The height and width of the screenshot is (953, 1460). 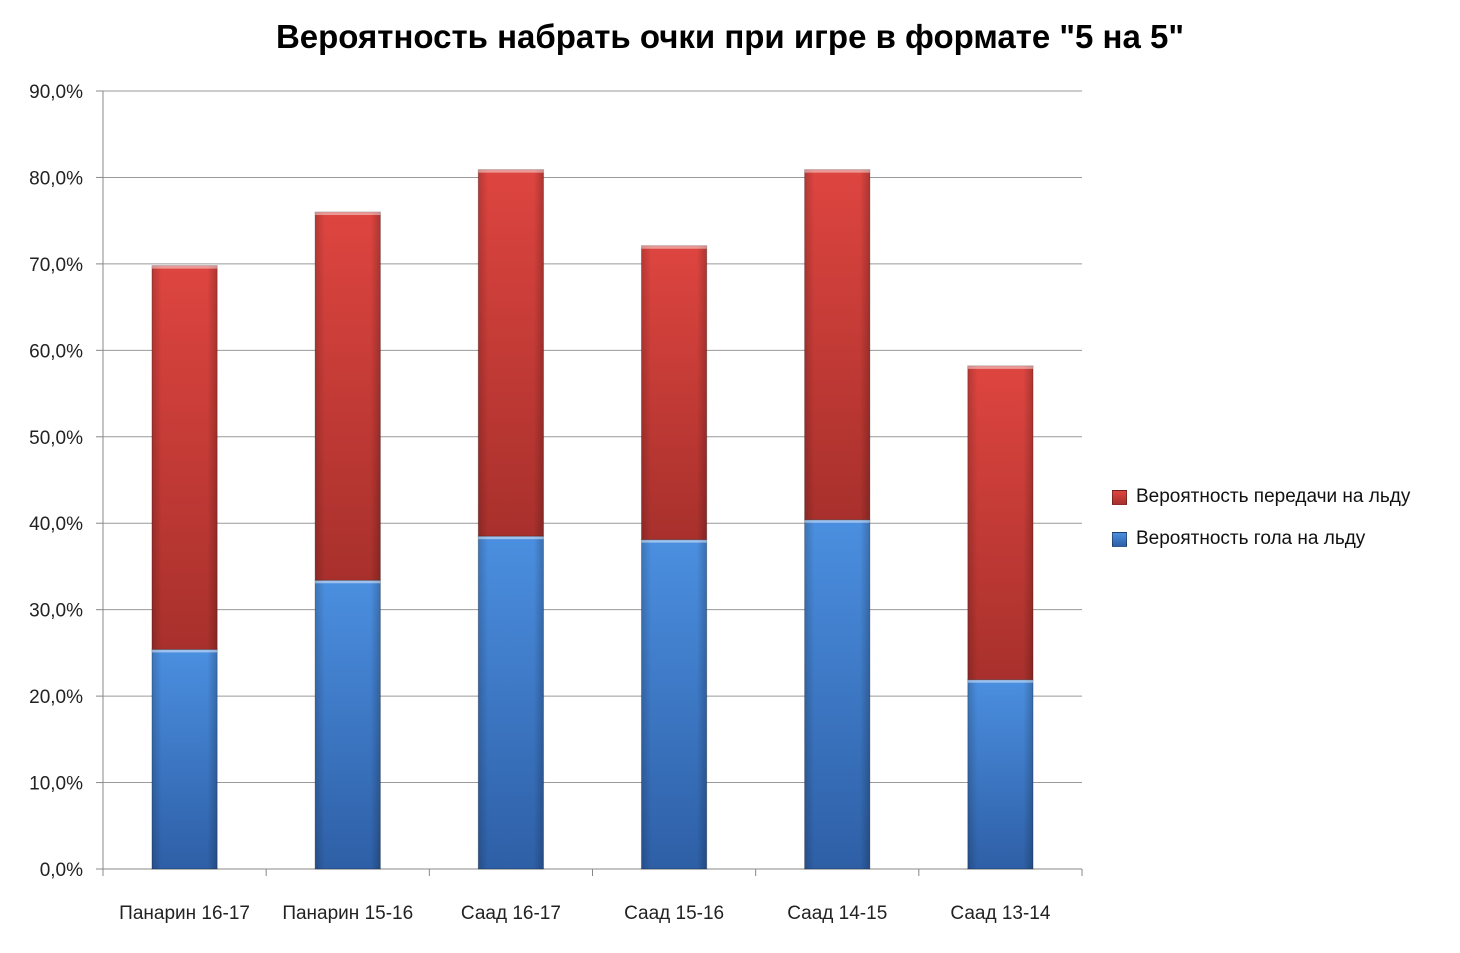 I want to click on y-tick-label: 50,0%, so click(x=56, y=438).